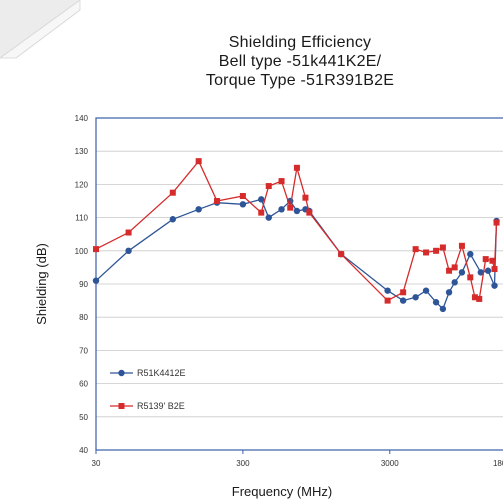 Image resolution: width=503 pixels, height=502 pixels. I want to click on legend-label-1: R5139' B2E, so click(161, 406).